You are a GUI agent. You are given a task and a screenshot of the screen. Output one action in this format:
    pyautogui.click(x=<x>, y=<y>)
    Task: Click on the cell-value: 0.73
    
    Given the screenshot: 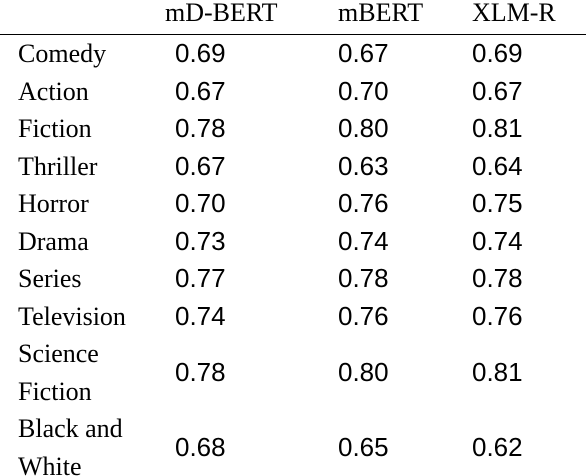 What is the action you would take?
    pyautogui.click(x=200, y=240)
    